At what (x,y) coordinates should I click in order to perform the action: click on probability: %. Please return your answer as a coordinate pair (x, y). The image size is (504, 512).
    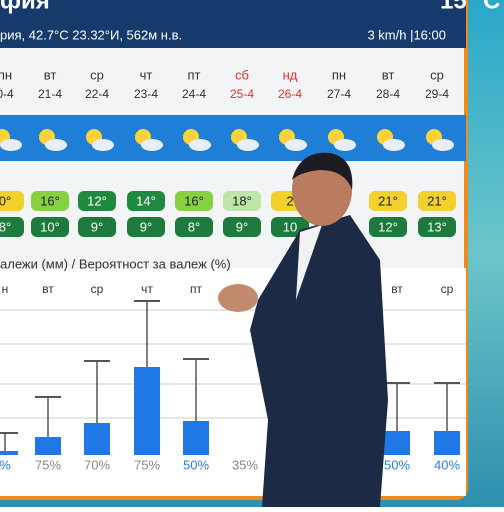
    Looking at the image, I should click on (5, 464).